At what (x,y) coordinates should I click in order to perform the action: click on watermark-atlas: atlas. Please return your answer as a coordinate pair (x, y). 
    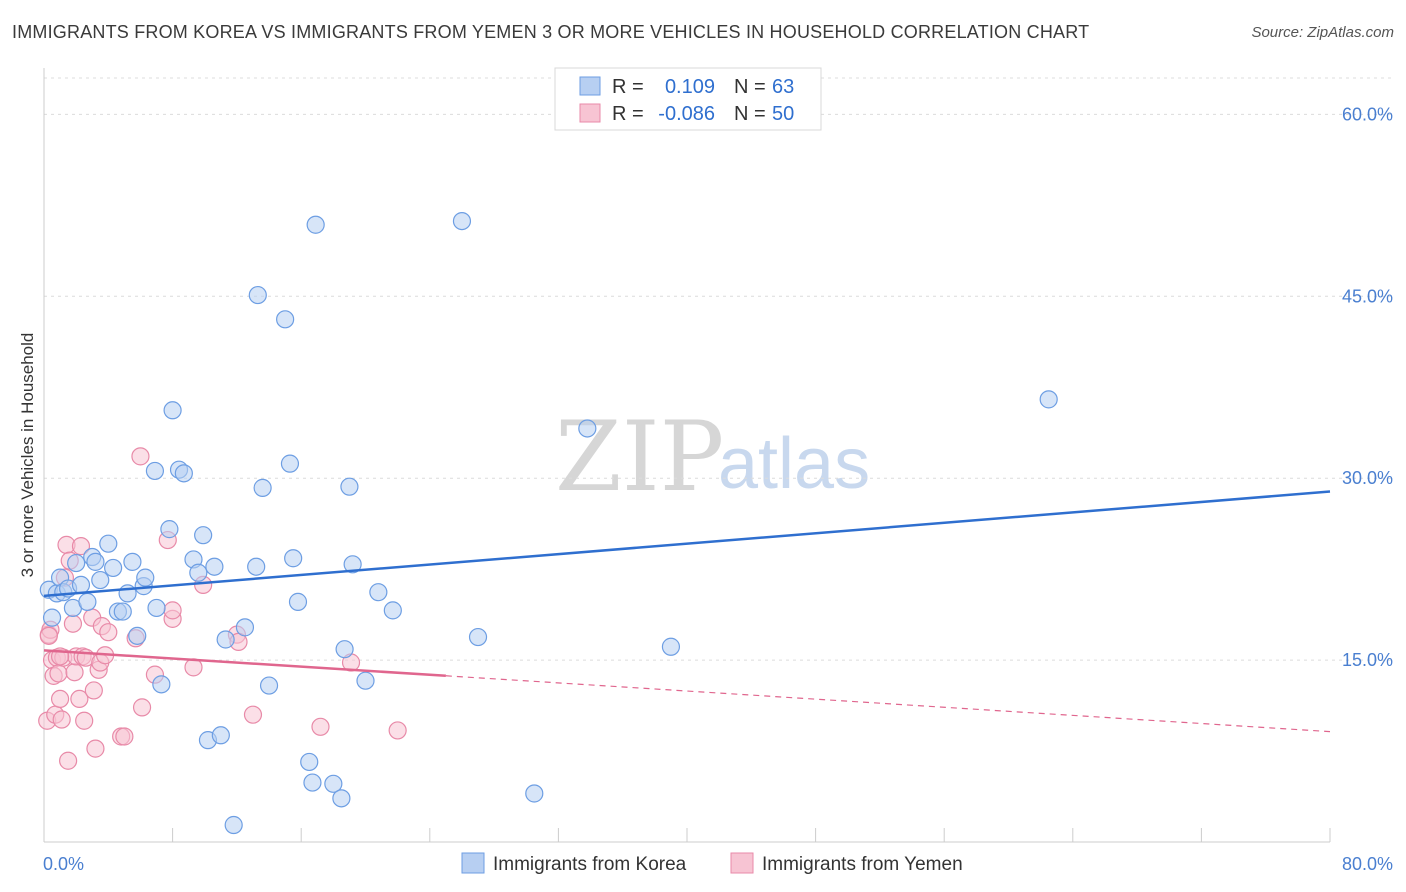
    Looking at the image, I should click on (794, 464).